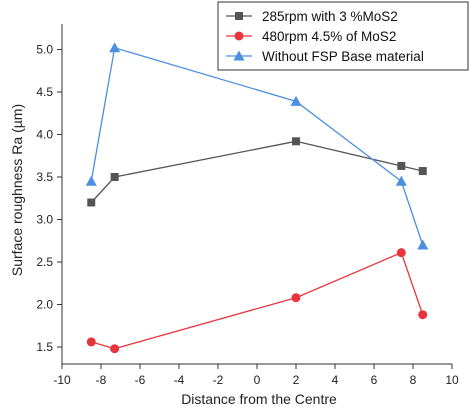  Describe the element at coordinates (335, 380) in the screenshot. I see `x-tick-label: 4` at that location.